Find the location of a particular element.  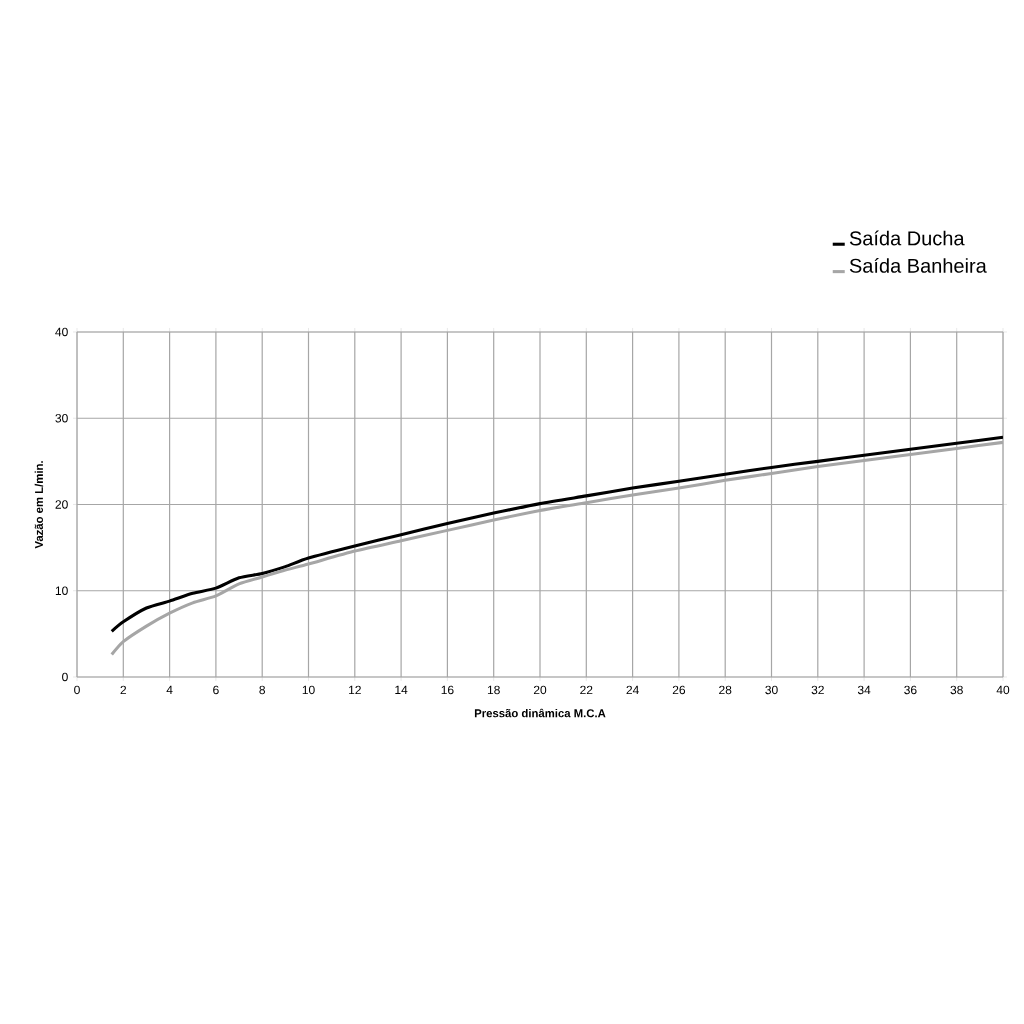

x-tick-label: 24 is located at coordinates (632, 690).